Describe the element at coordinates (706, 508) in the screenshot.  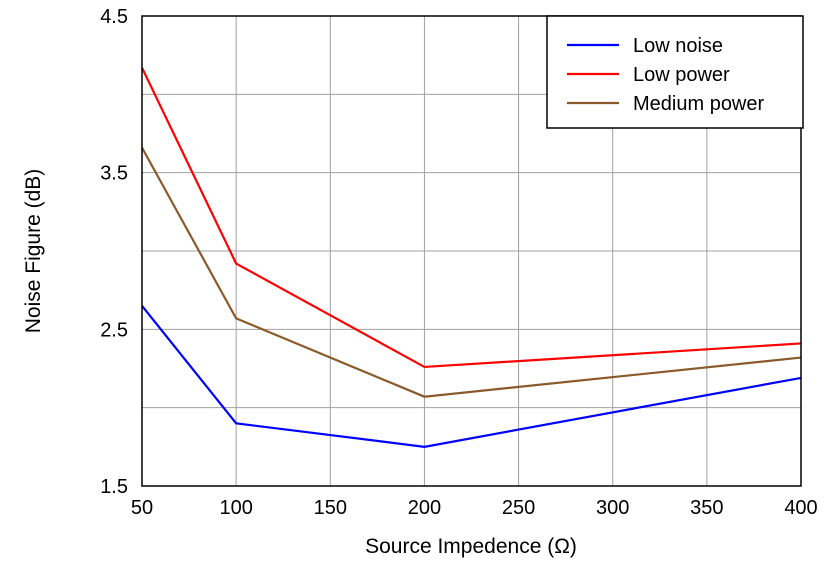
I see `x-tick-label: 350` at that location.